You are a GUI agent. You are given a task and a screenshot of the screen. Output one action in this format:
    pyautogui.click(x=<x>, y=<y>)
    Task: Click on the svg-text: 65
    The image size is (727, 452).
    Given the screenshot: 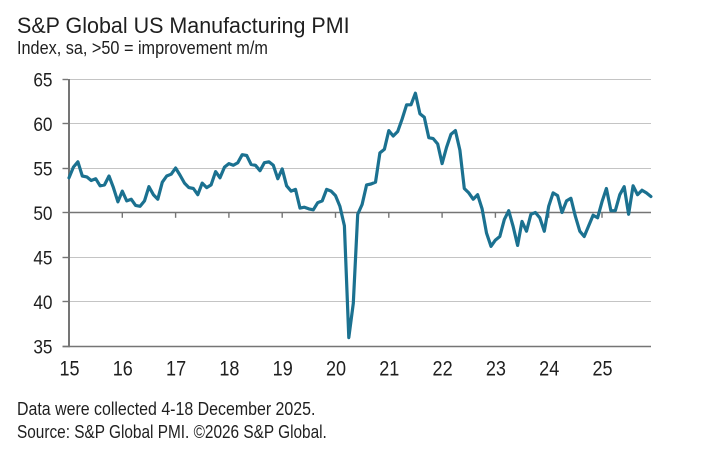 What is the action you would take?
    pyautogui.click(x=42, y=80)
    